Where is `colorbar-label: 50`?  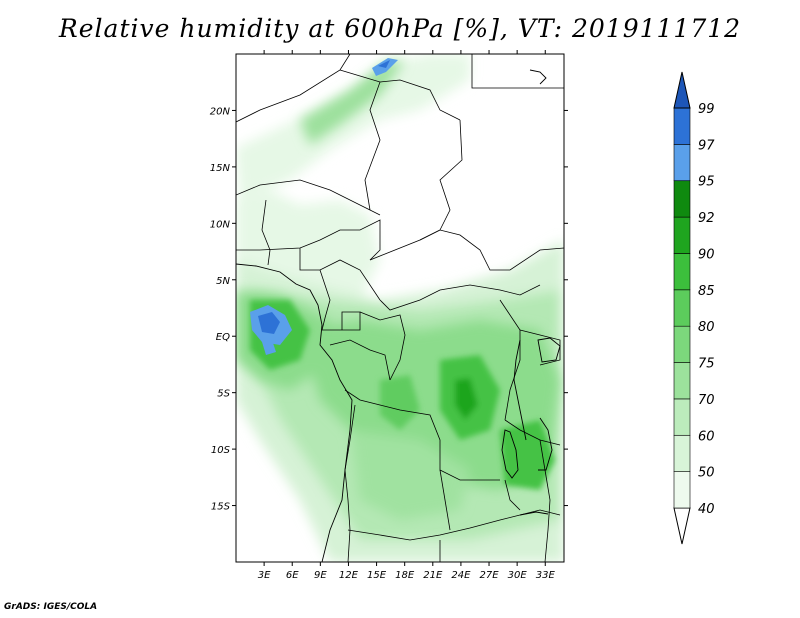
colorbar-label: 50 is located at coordinates (706, 473).